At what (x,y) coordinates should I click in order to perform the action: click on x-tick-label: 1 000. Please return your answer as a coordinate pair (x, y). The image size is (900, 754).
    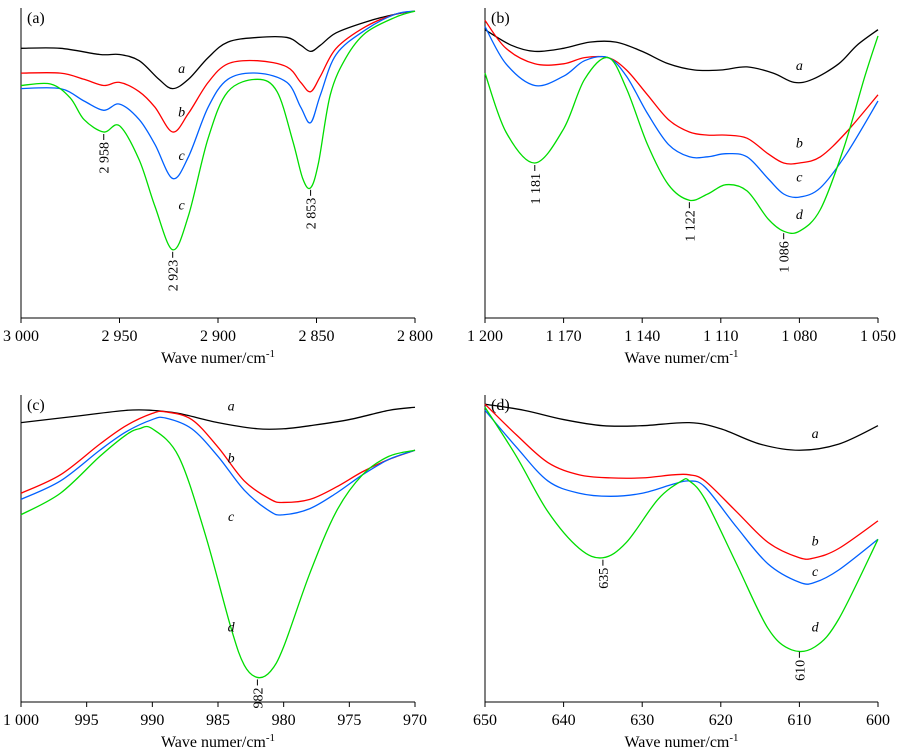
    Looking at the image, I should click on (21, 720).